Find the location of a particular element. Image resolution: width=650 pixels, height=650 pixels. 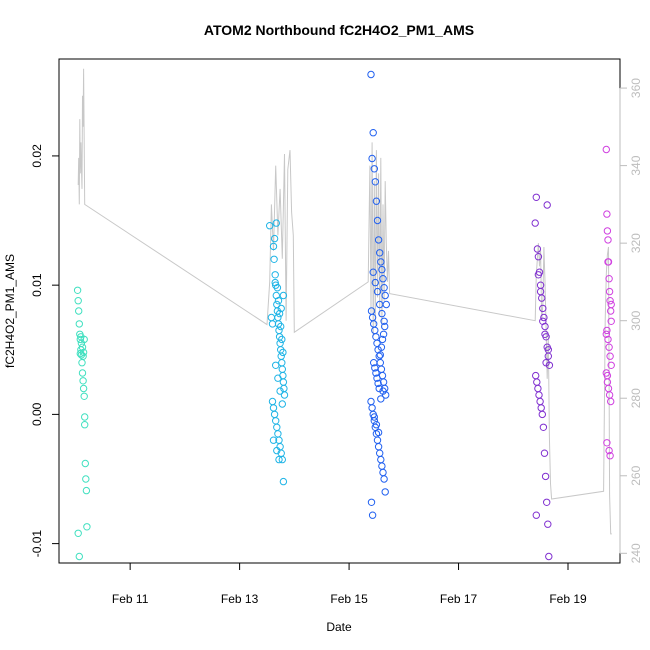

y-tick-label: -0.01 is located at coordinates (37, 544).